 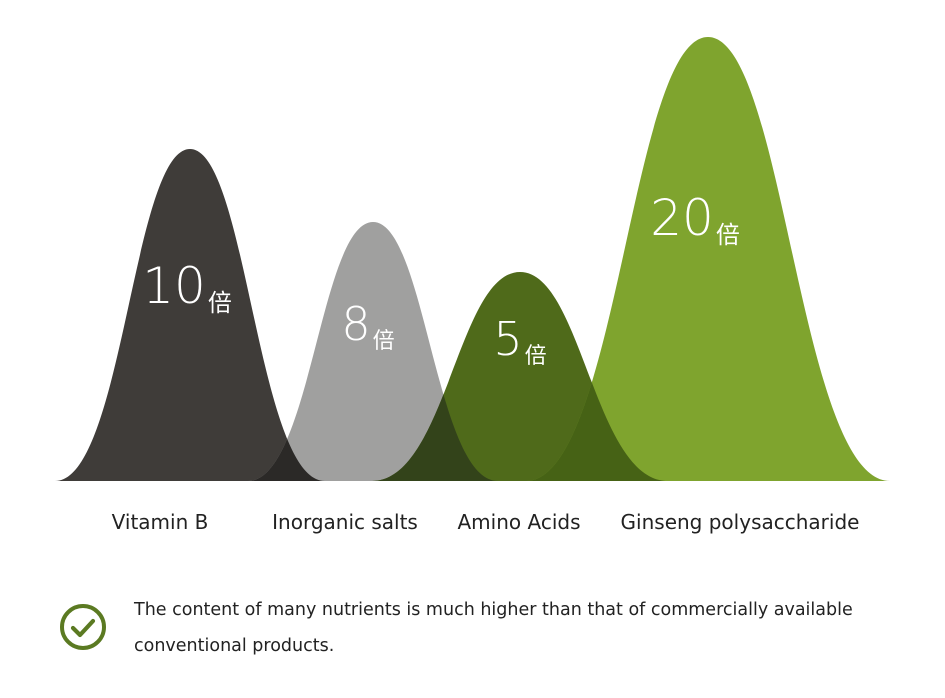 I want to click on value-number: 8, so click(x=355, y=324).